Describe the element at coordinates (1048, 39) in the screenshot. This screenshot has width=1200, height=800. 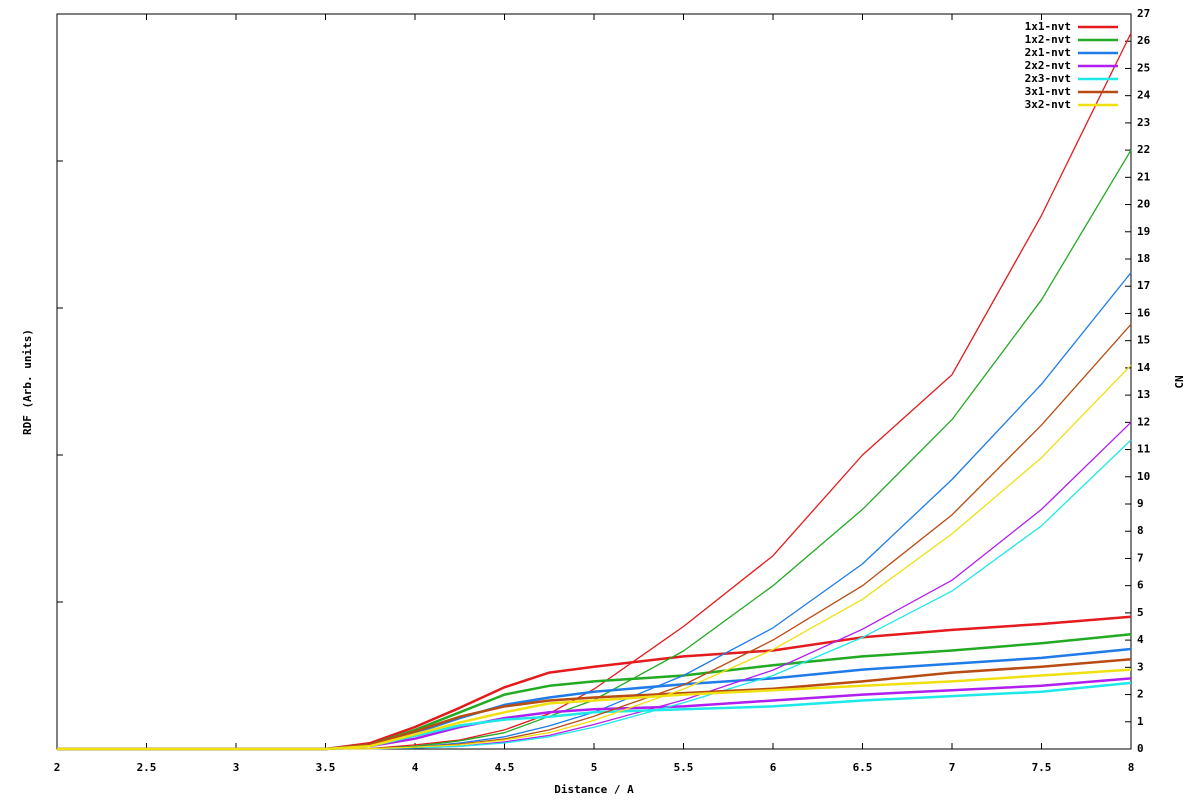
I see `legend-label: 1x2-nvt` at that location.